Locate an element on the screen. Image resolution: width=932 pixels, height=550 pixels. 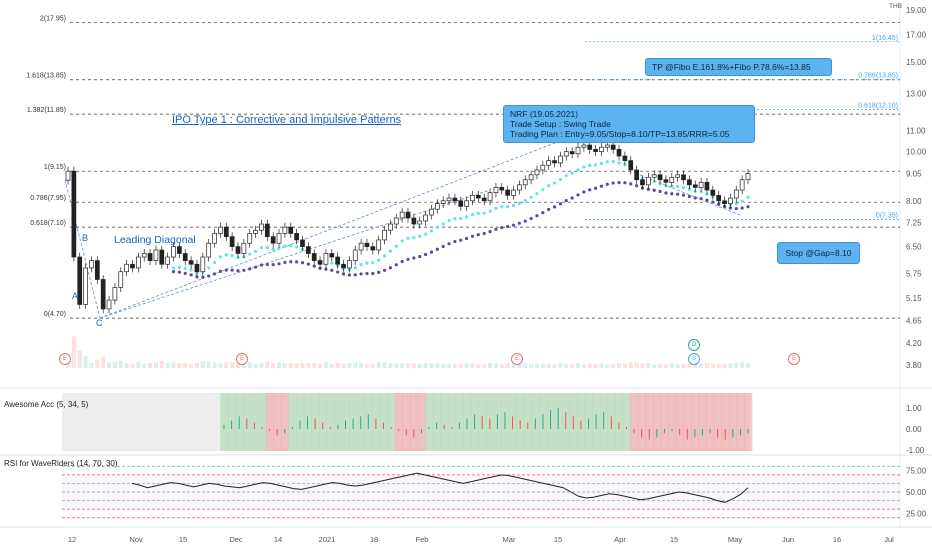
ao-axis: 1.00 0.00 -1.00 is located at coordinates (915, 429).